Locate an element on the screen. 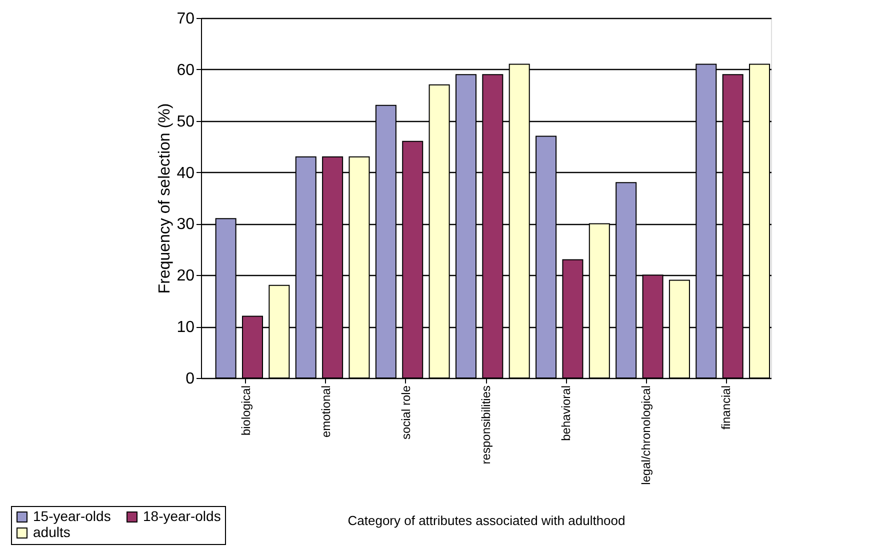 The image size is (877, 558). y-tick-label: 20 is located at coordinates (185, 276).